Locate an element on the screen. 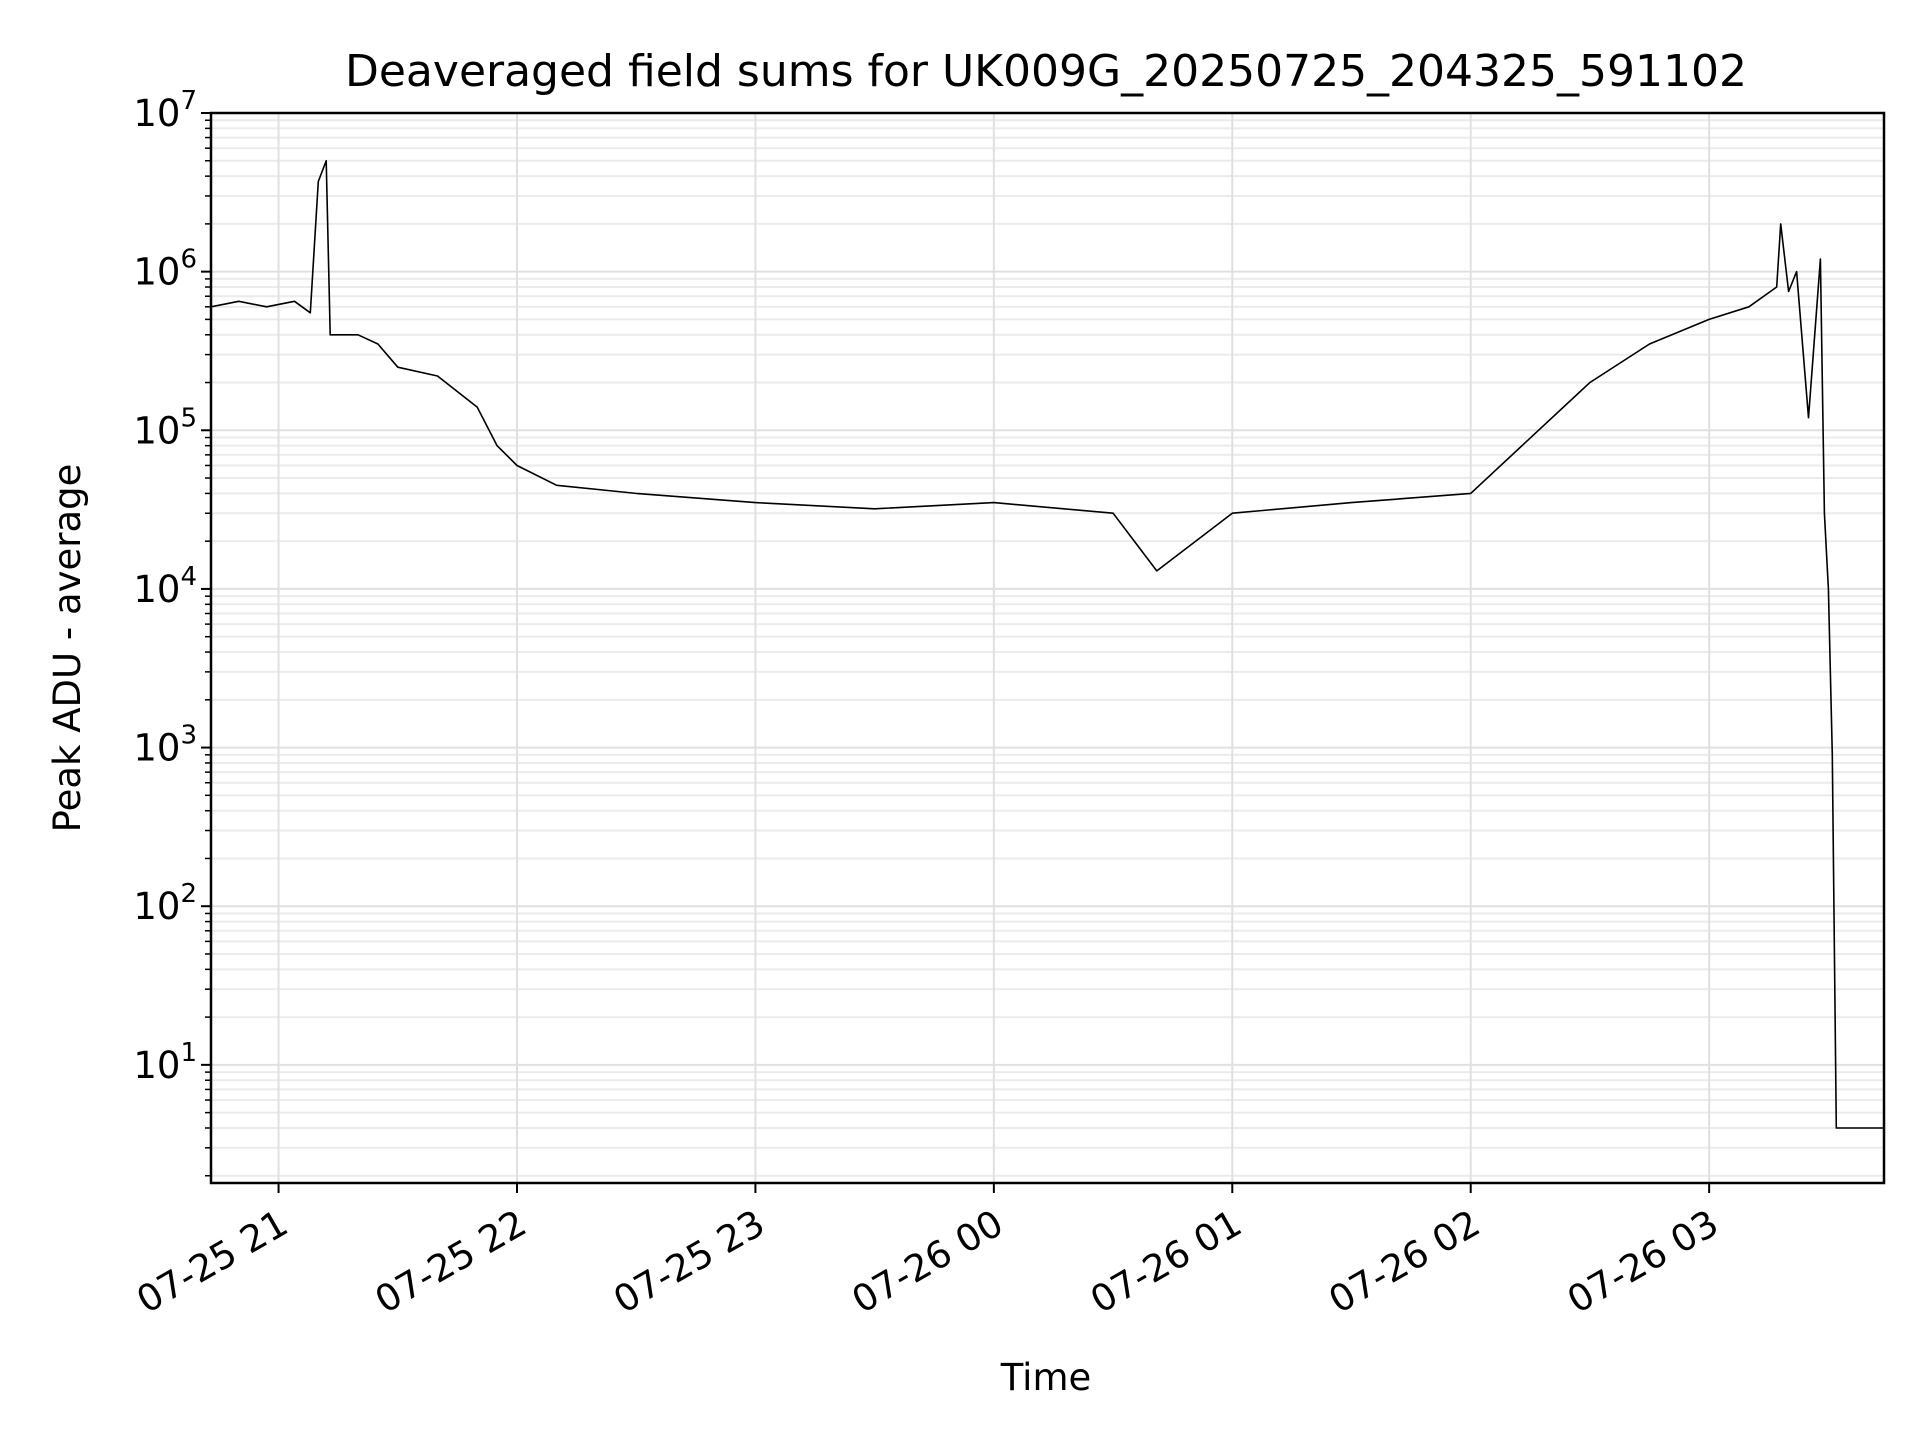  y-tick-label: 10⁶ is located at coordinates (165, 269).